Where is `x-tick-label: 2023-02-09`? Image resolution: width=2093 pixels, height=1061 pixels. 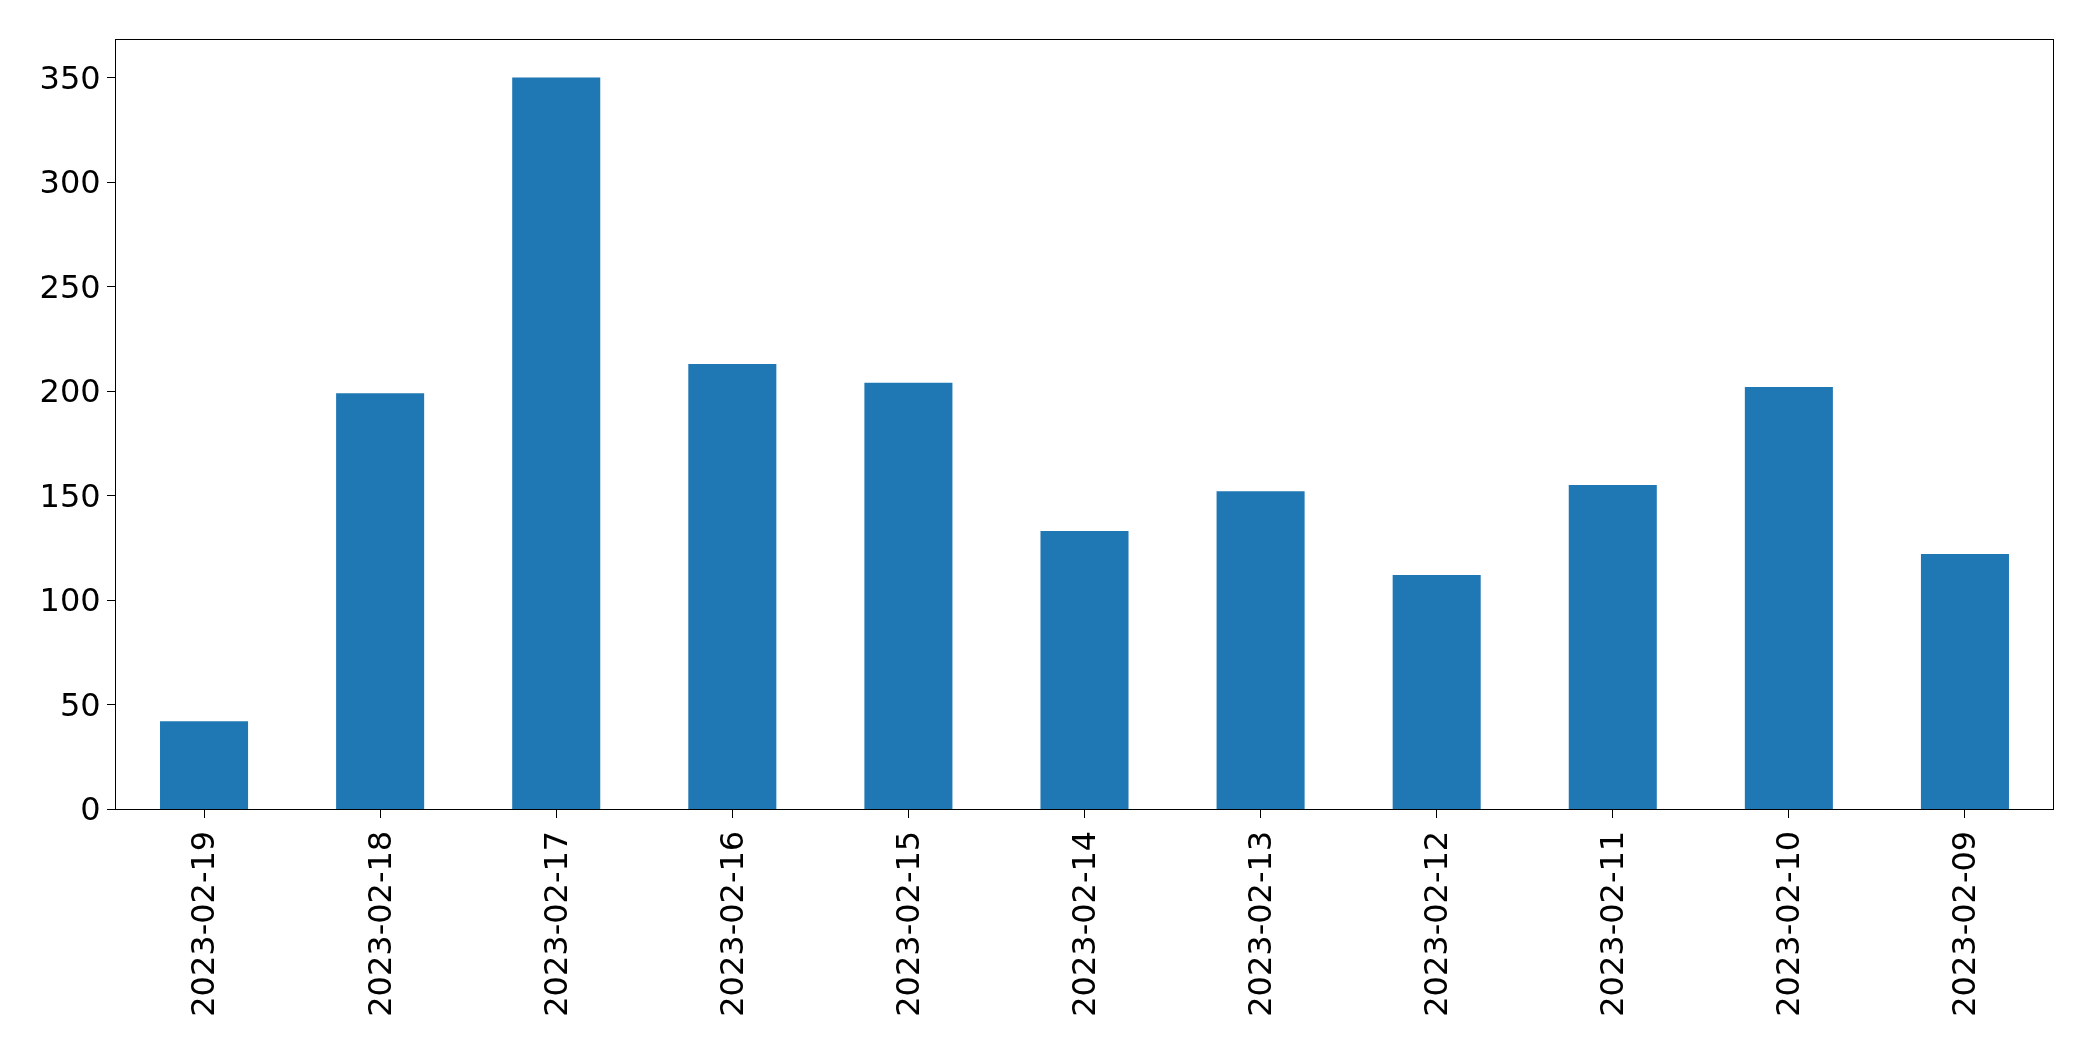 x-tick-label: 2023-02-09 is located at coordinates (1964, 923).